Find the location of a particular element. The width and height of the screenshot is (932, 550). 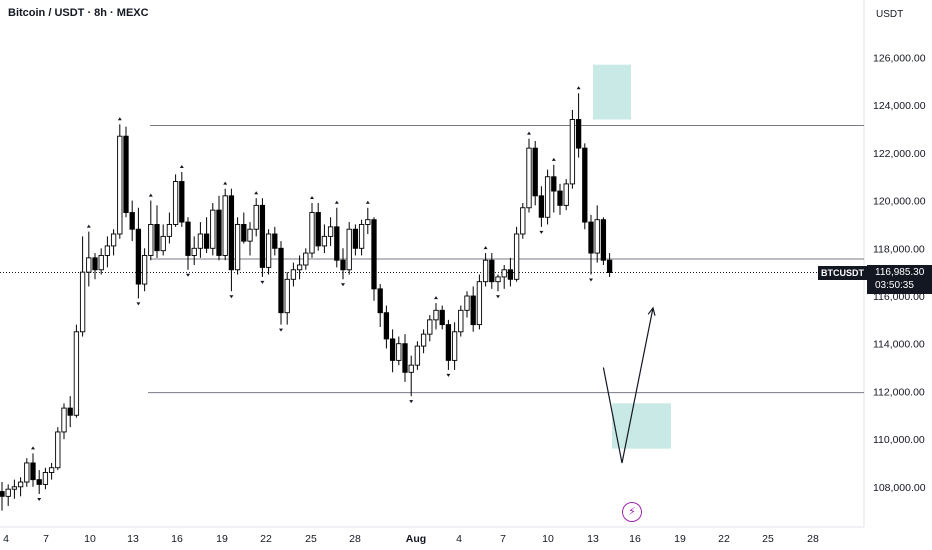

zone-box is located at coordinates (612, 92).